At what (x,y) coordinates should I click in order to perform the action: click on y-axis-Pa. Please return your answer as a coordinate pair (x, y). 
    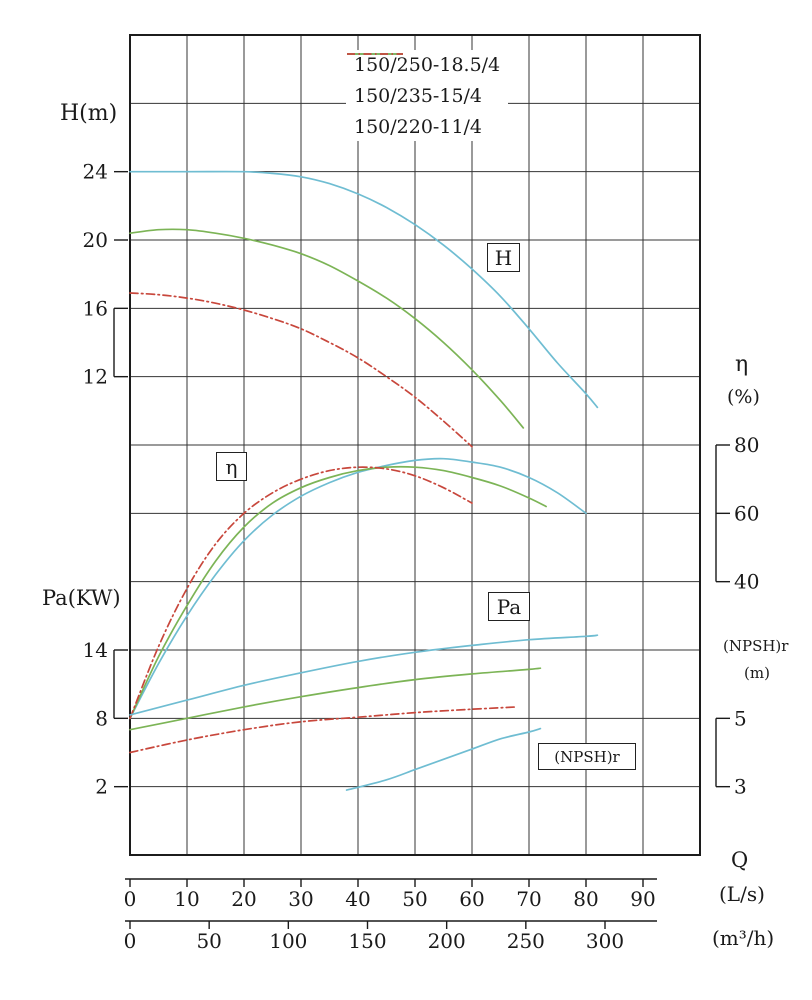
    Looking at the image, I should click on (120, 718).